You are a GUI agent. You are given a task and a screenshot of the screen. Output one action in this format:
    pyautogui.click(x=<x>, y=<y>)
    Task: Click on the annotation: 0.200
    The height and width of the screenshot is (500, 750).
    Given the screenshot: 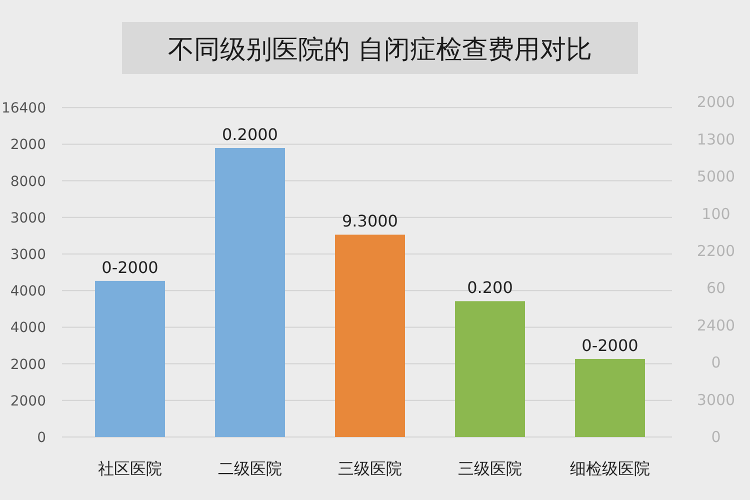 What is the action you would take?
    pyautogui.click(x=490, y=288)
    